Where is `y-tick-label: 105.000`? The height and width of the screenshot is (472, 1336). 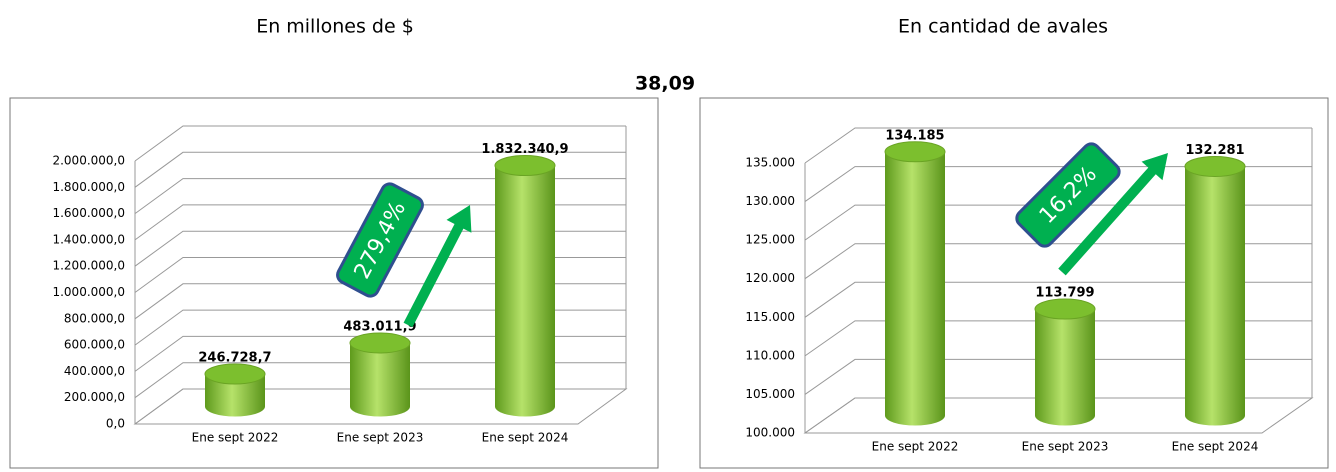
y-tick-label: 105.000 is located at coordinates (770, 394).